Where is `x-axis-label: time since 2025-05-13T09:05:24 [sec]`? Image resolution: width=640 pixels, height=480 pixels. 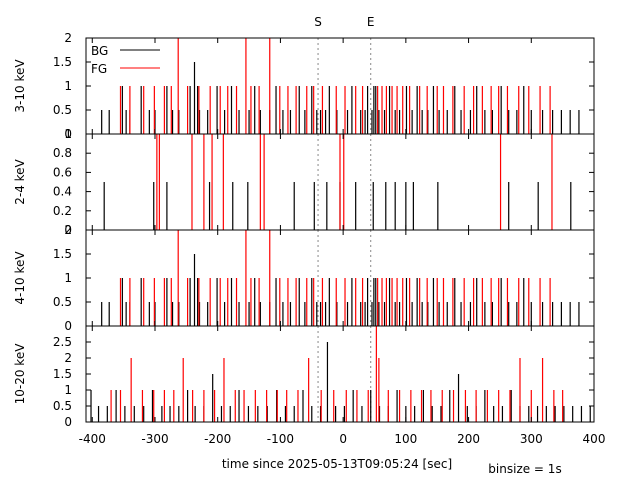 x-axis-label: time since 2025-05-13T09:05:24 [sec] is located at coordinates (337, 464).